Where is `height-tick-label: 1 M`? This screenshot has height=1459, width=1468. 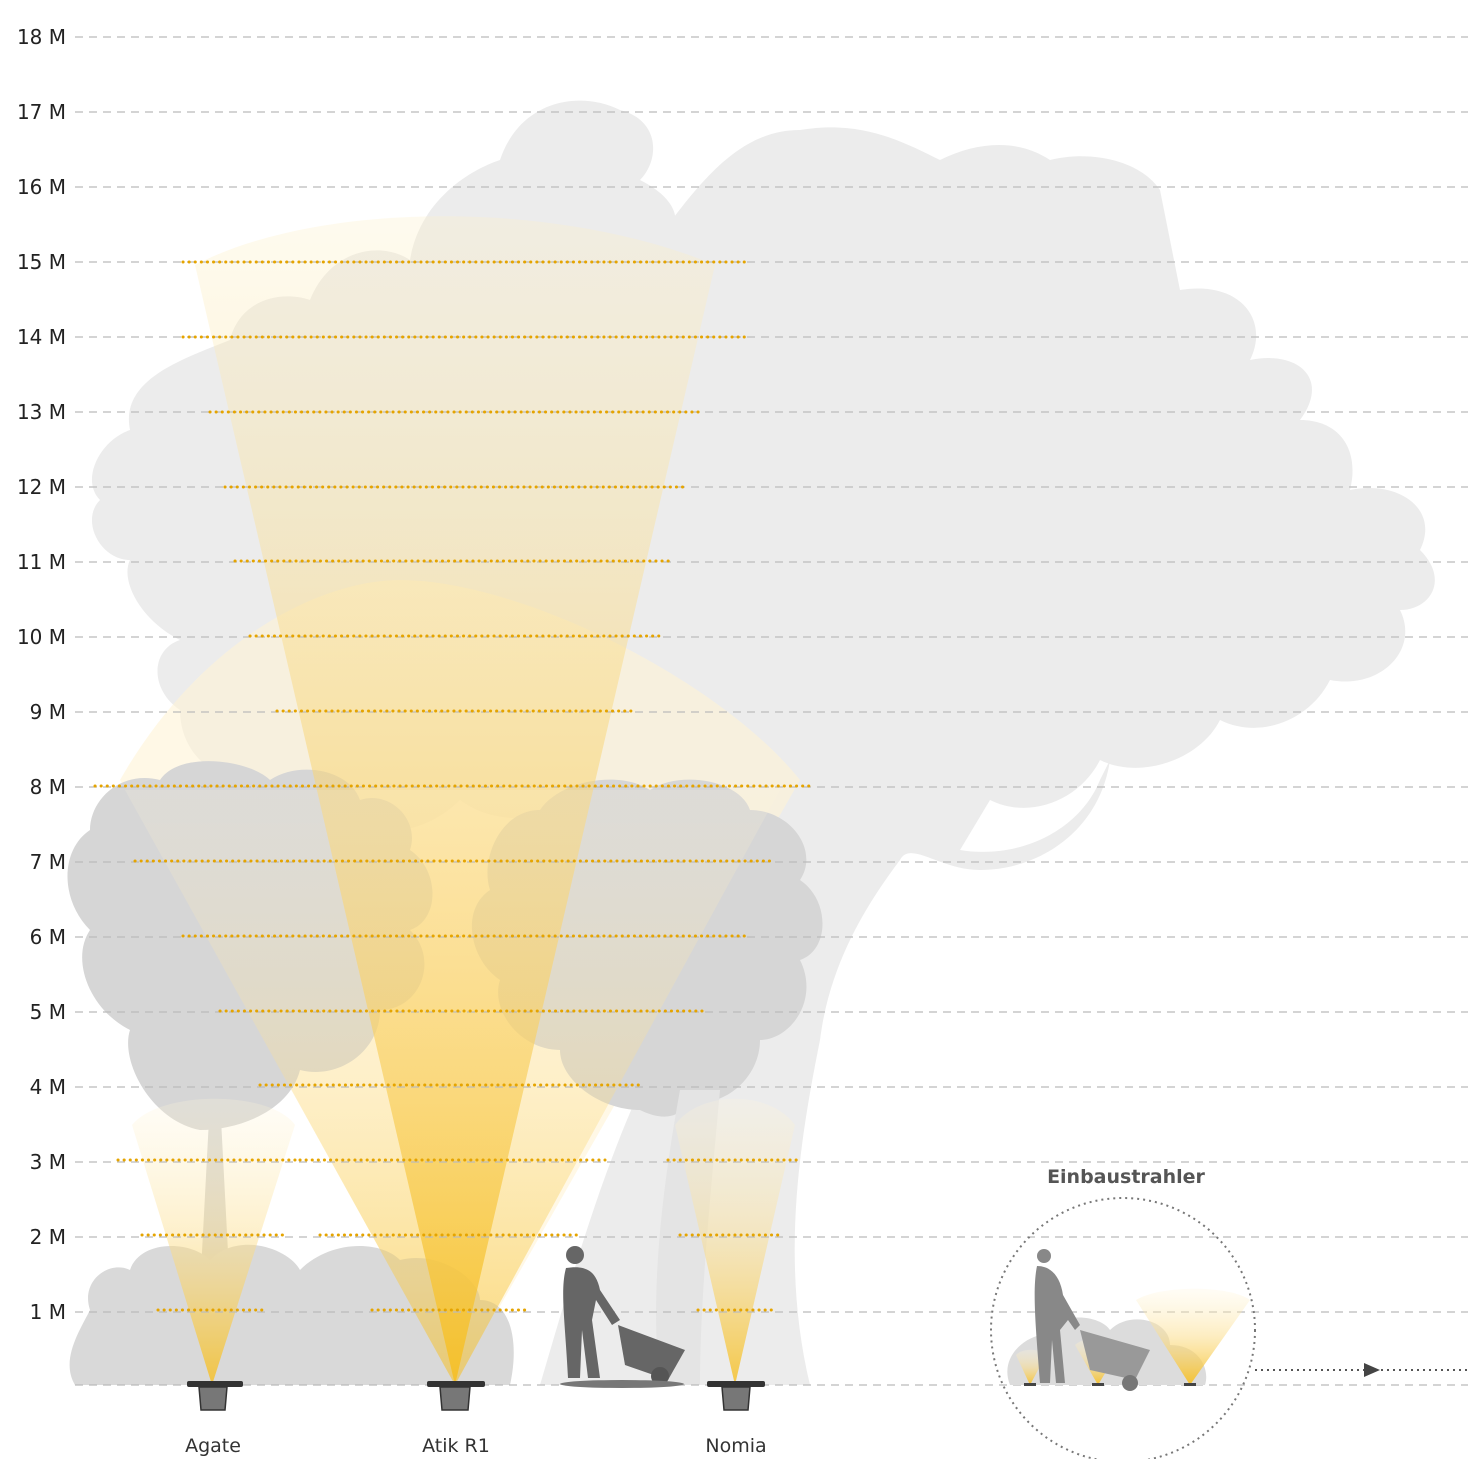 height-tick-label: 1 M is located at coordinates (48, 1312).